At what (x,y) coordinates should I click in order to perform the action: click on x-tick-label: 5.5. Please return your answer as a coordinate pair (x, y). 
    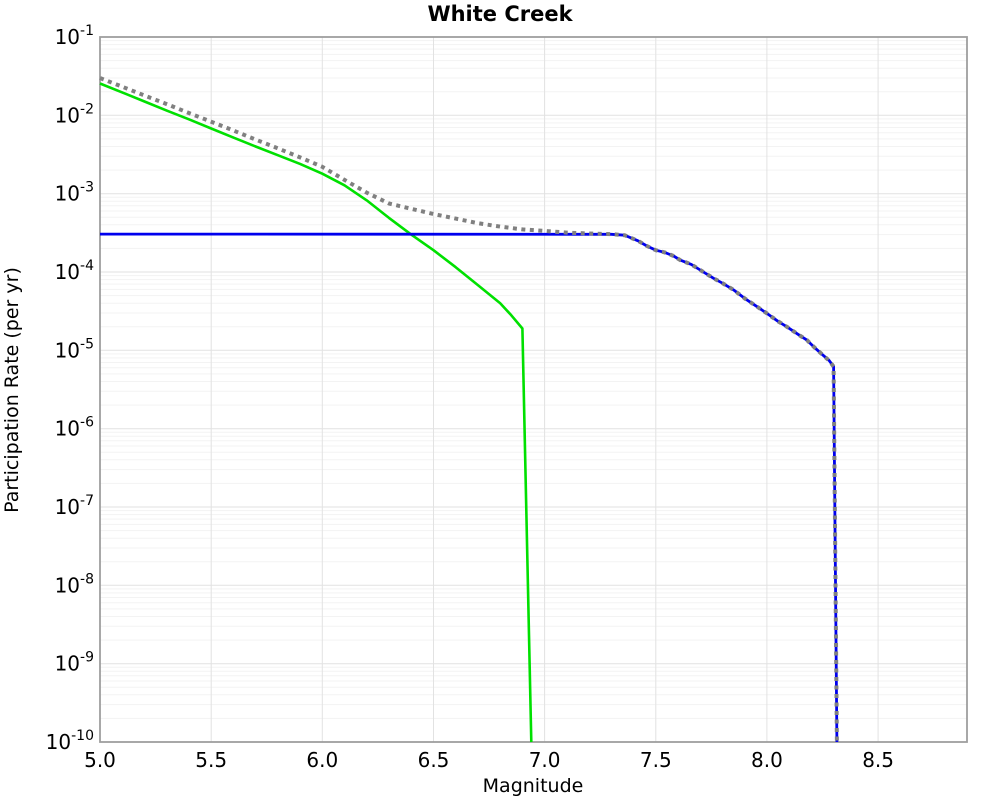
    Looking at the image, I should click on (211, 760).